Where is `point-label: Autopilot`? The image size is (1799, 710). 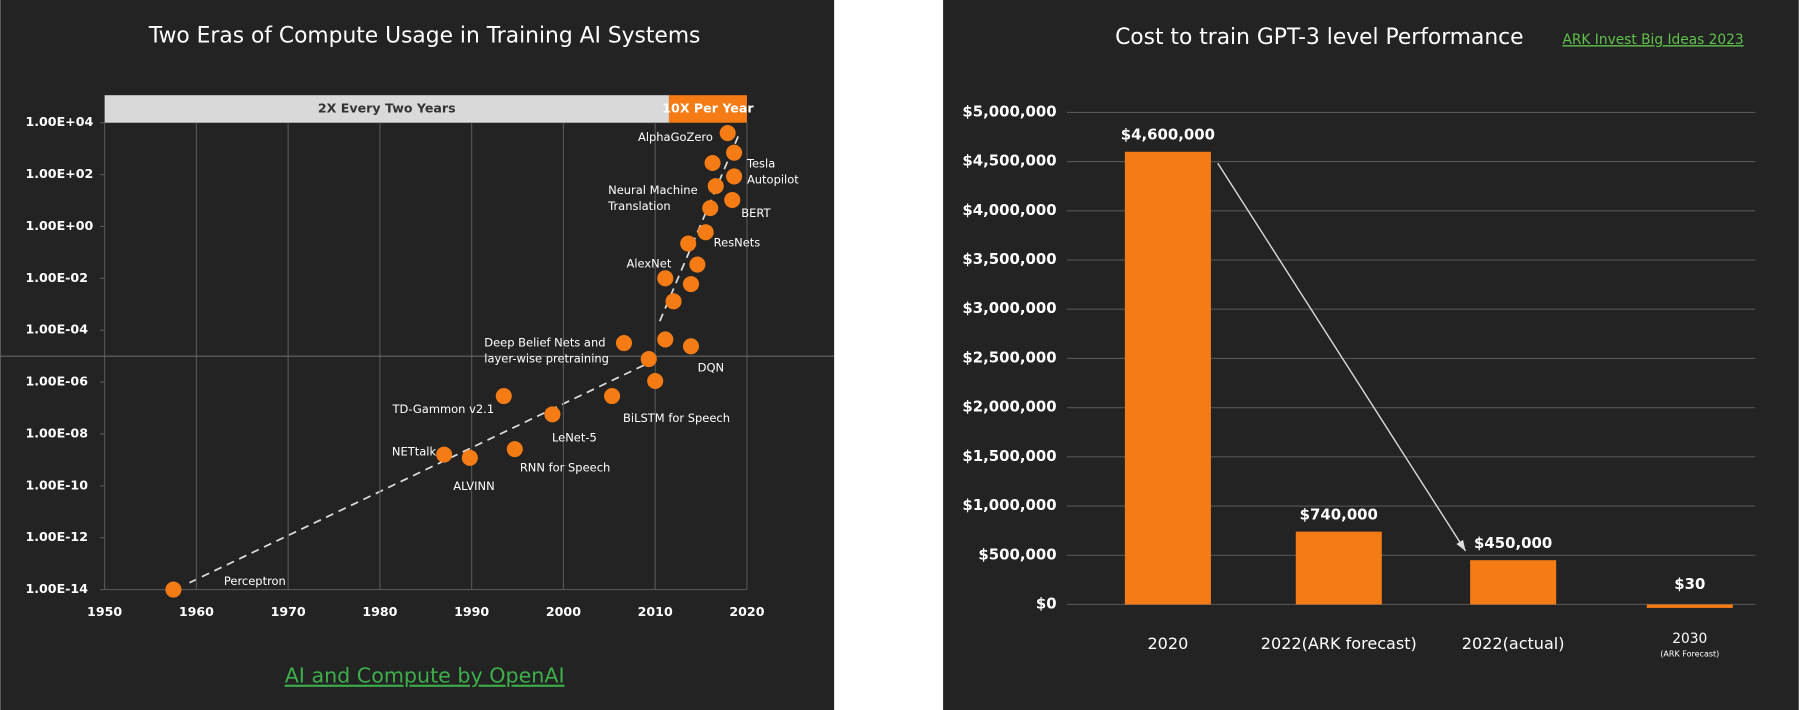 point-label: Autopilot is located at coordinates (773, 180).